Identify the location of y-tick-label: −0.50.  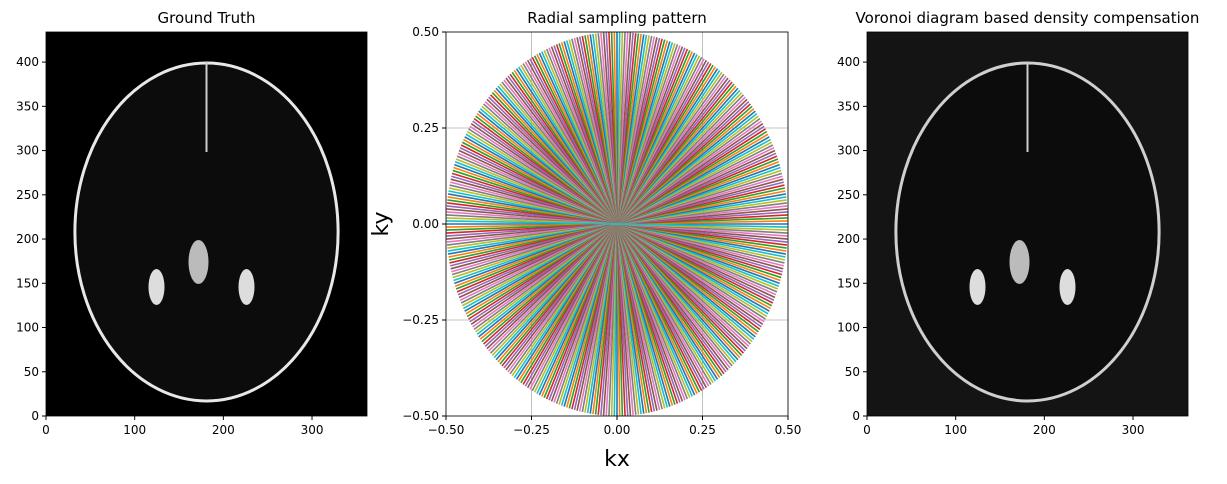
(420, 416).